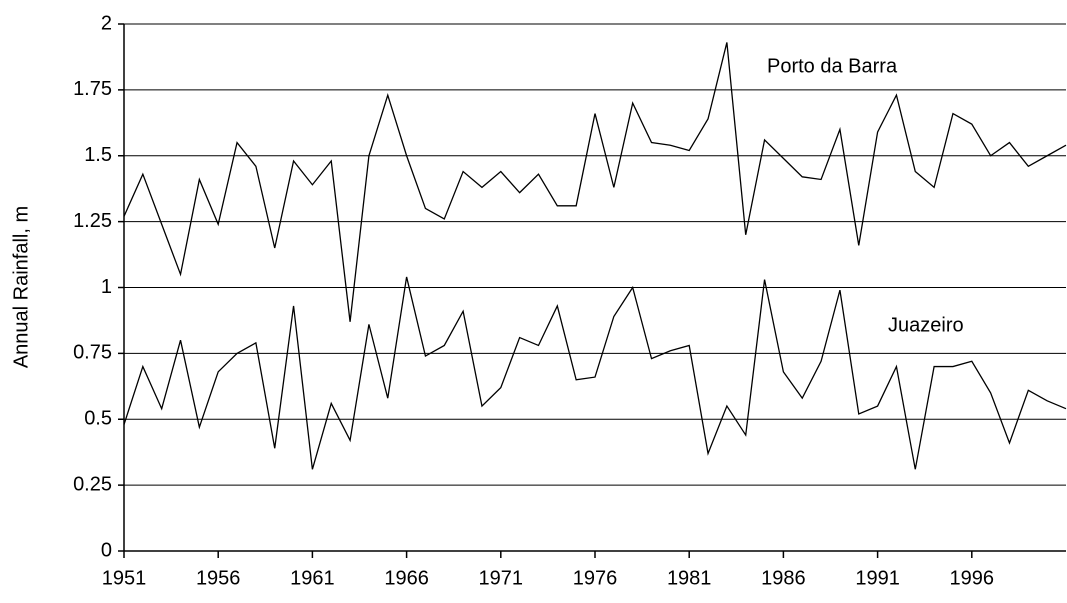 The image size is (1067, 603). What do you see at coordinates (124, 578) in the screenshot?
I see `x-tick-label: 1951` at bounding box center [124, 578].